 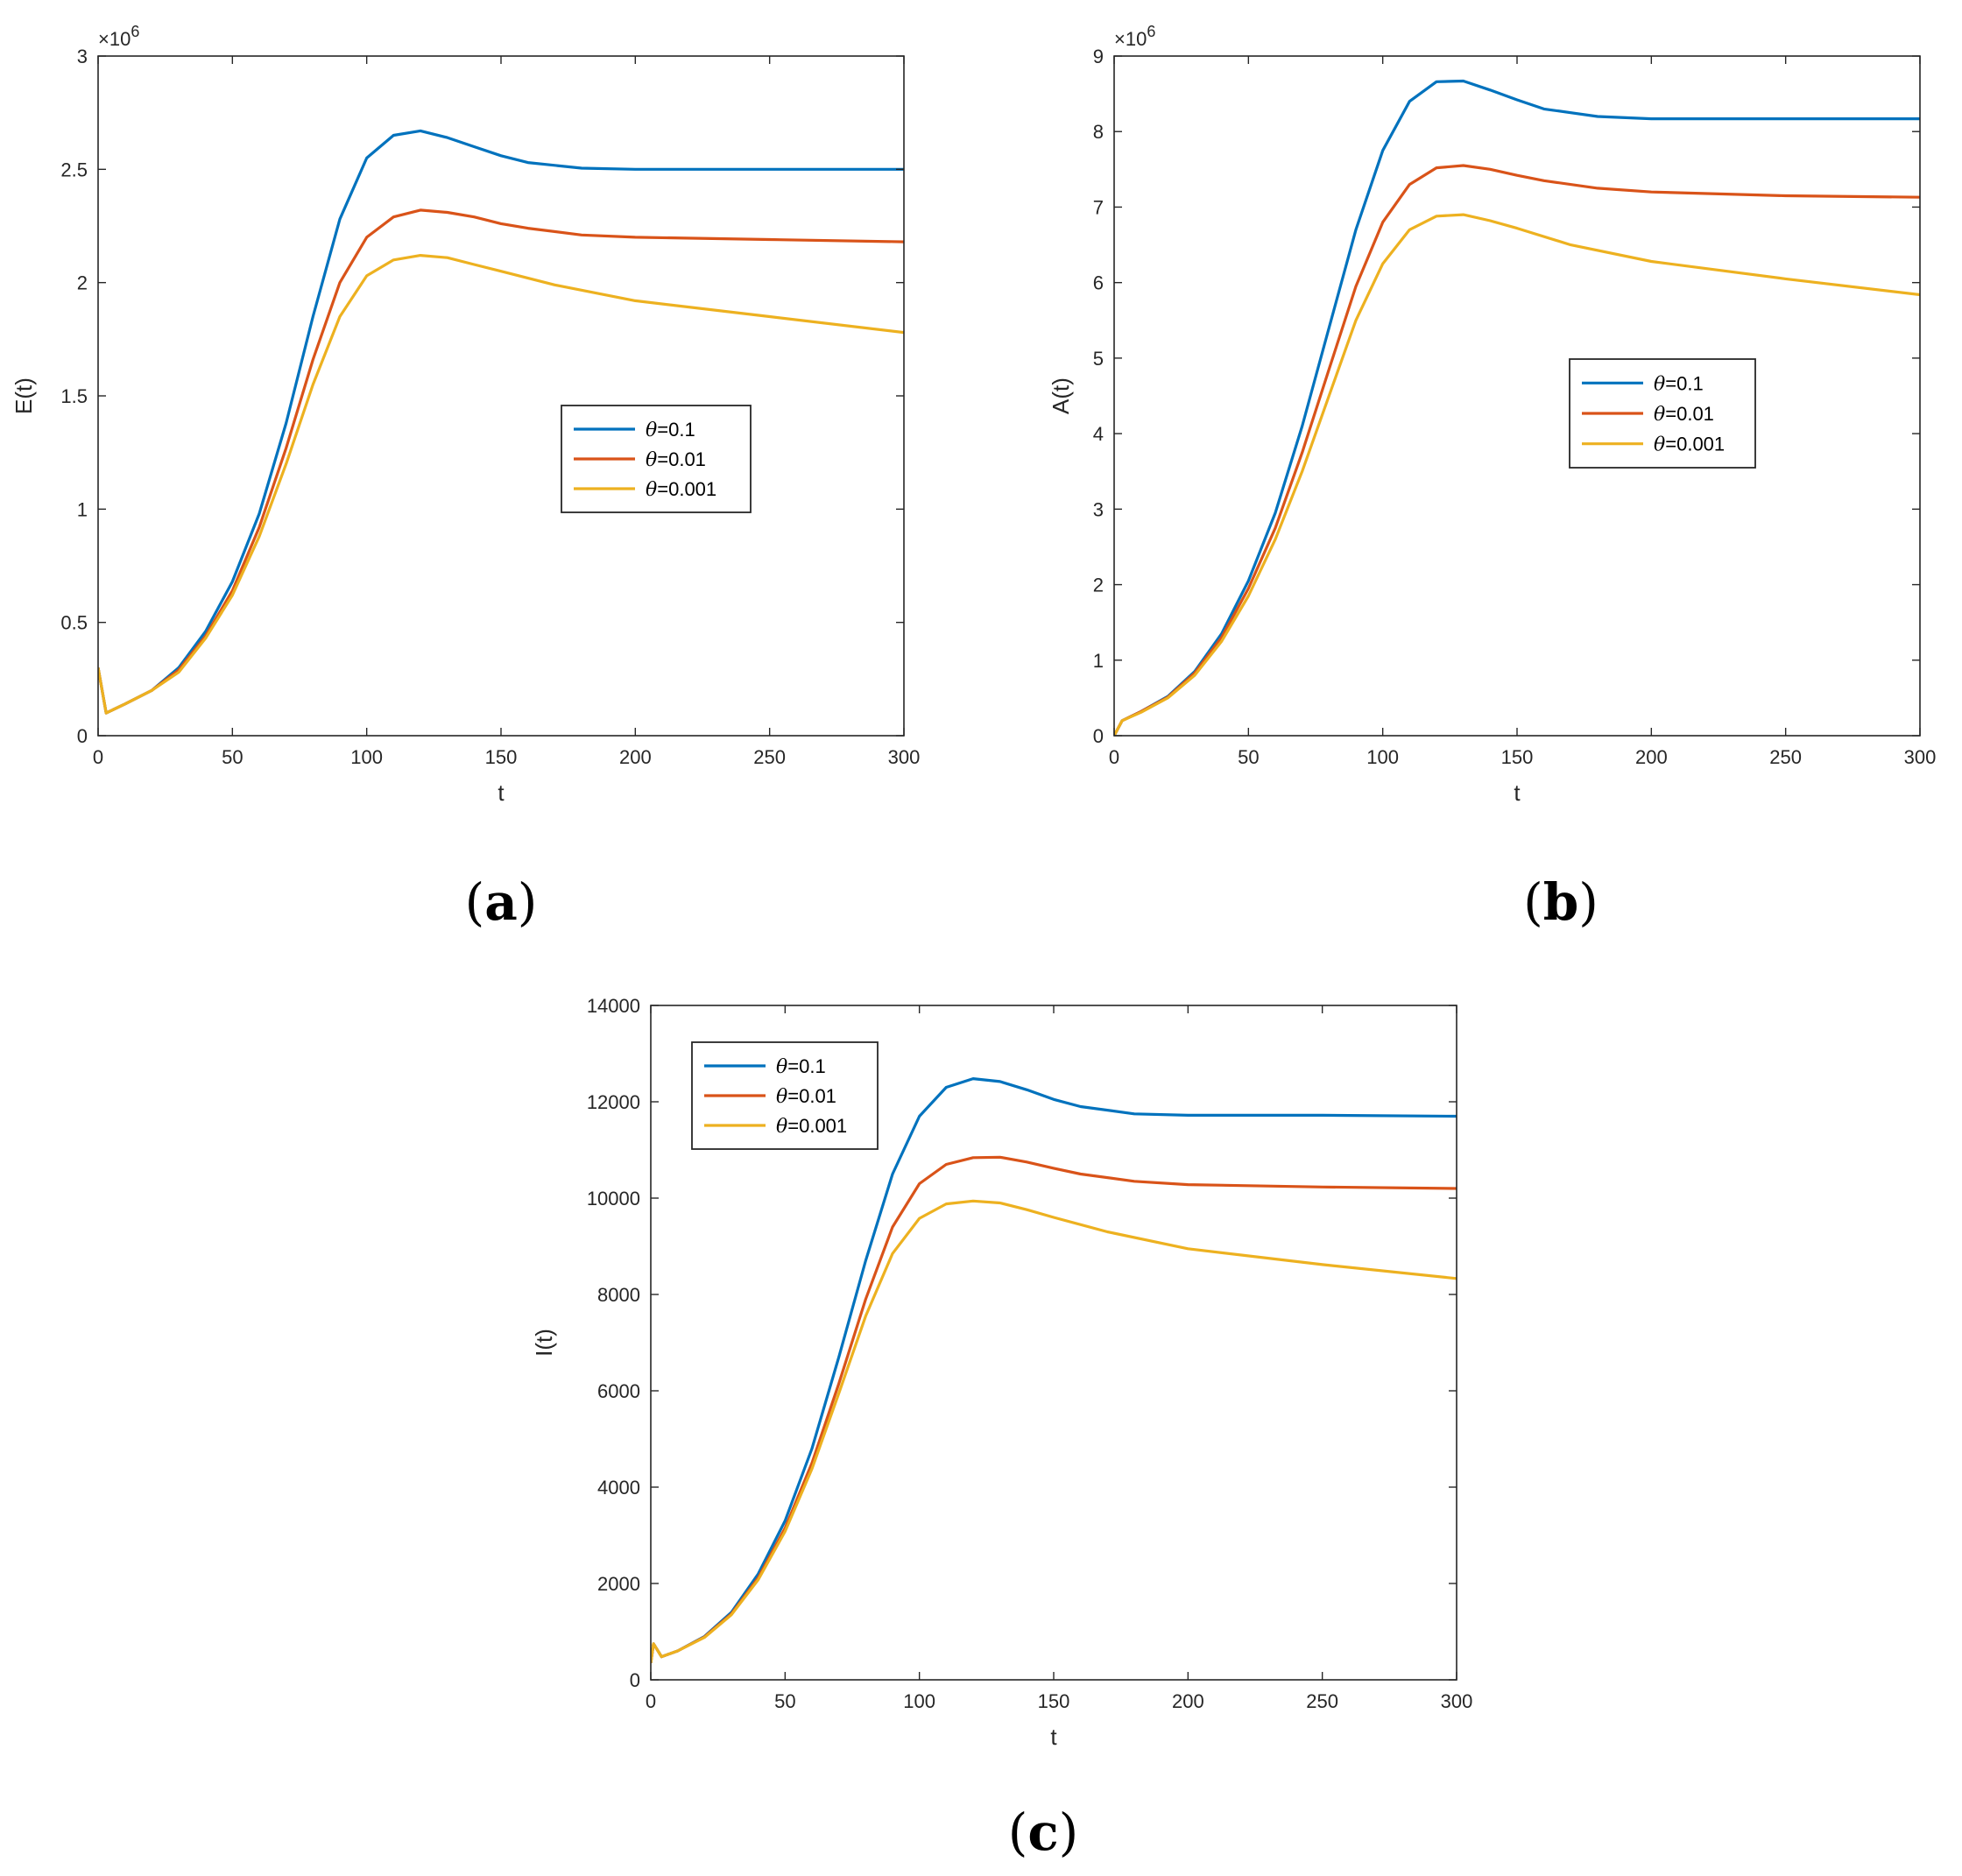 I want to click on panel-label-letter: c, so click(x=1042, y=1832).